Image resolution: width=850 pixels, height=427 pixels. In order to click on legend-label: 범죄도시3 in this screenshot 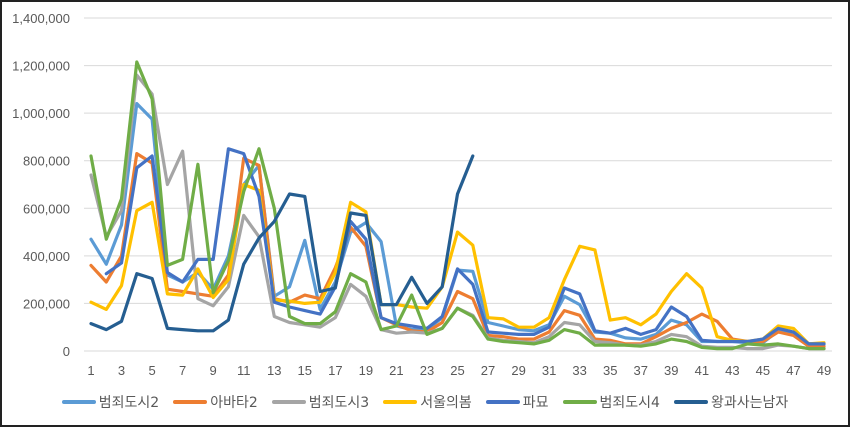, I will do `click(339, 403)`.